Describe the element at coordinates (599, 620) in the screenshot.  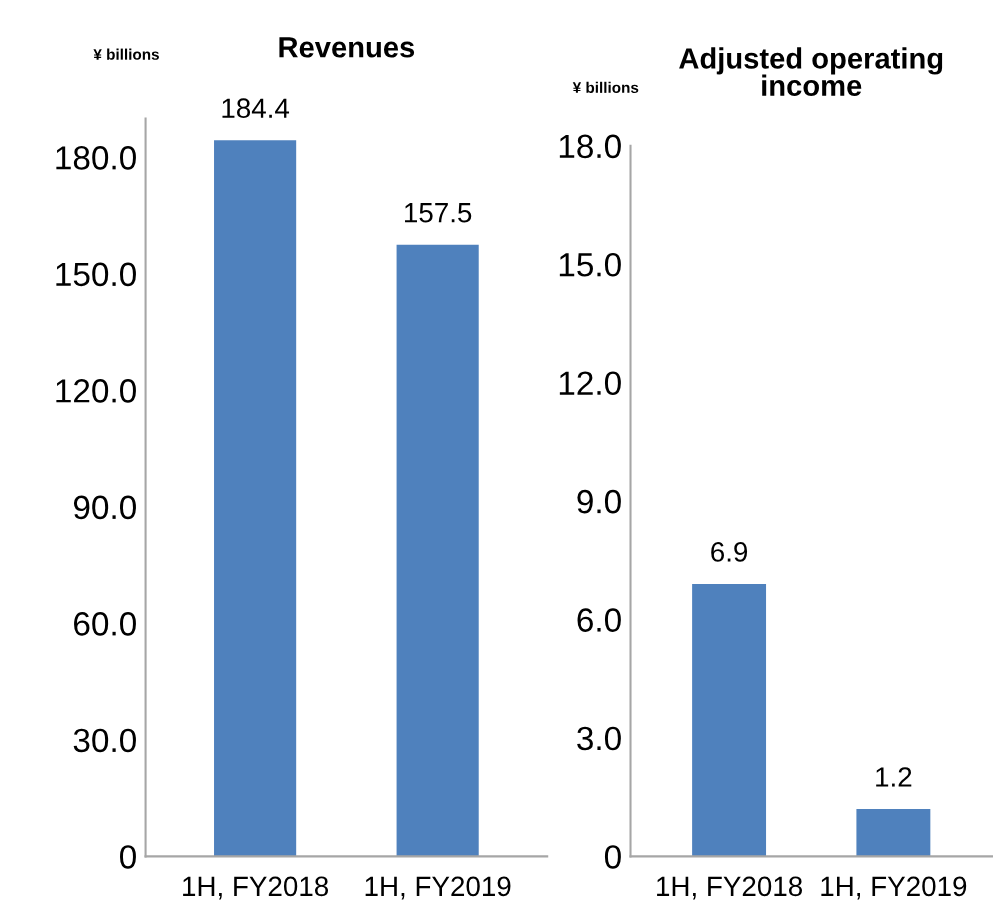
I see `y-tick-label: 6.0` at that location.